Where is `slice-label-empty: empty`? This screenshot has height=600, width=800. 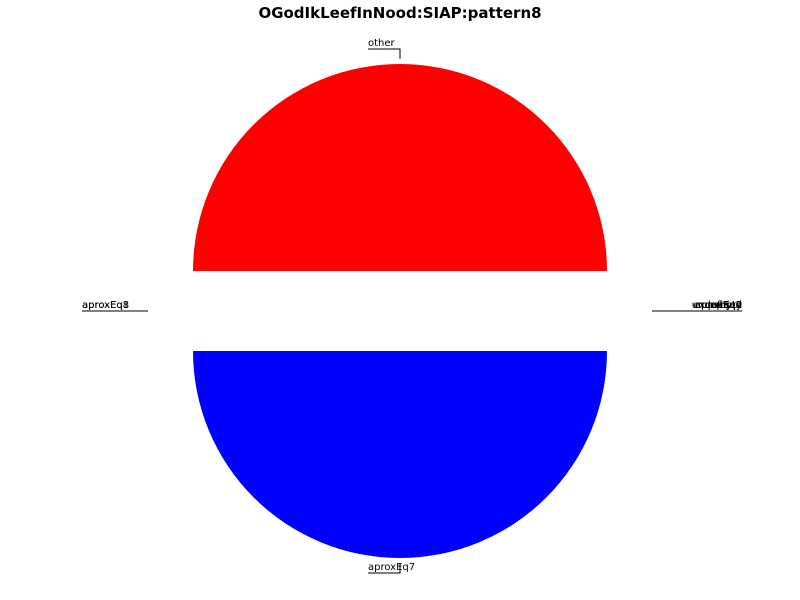 slice-label-empty: empty is located at coordinates (726, 305).